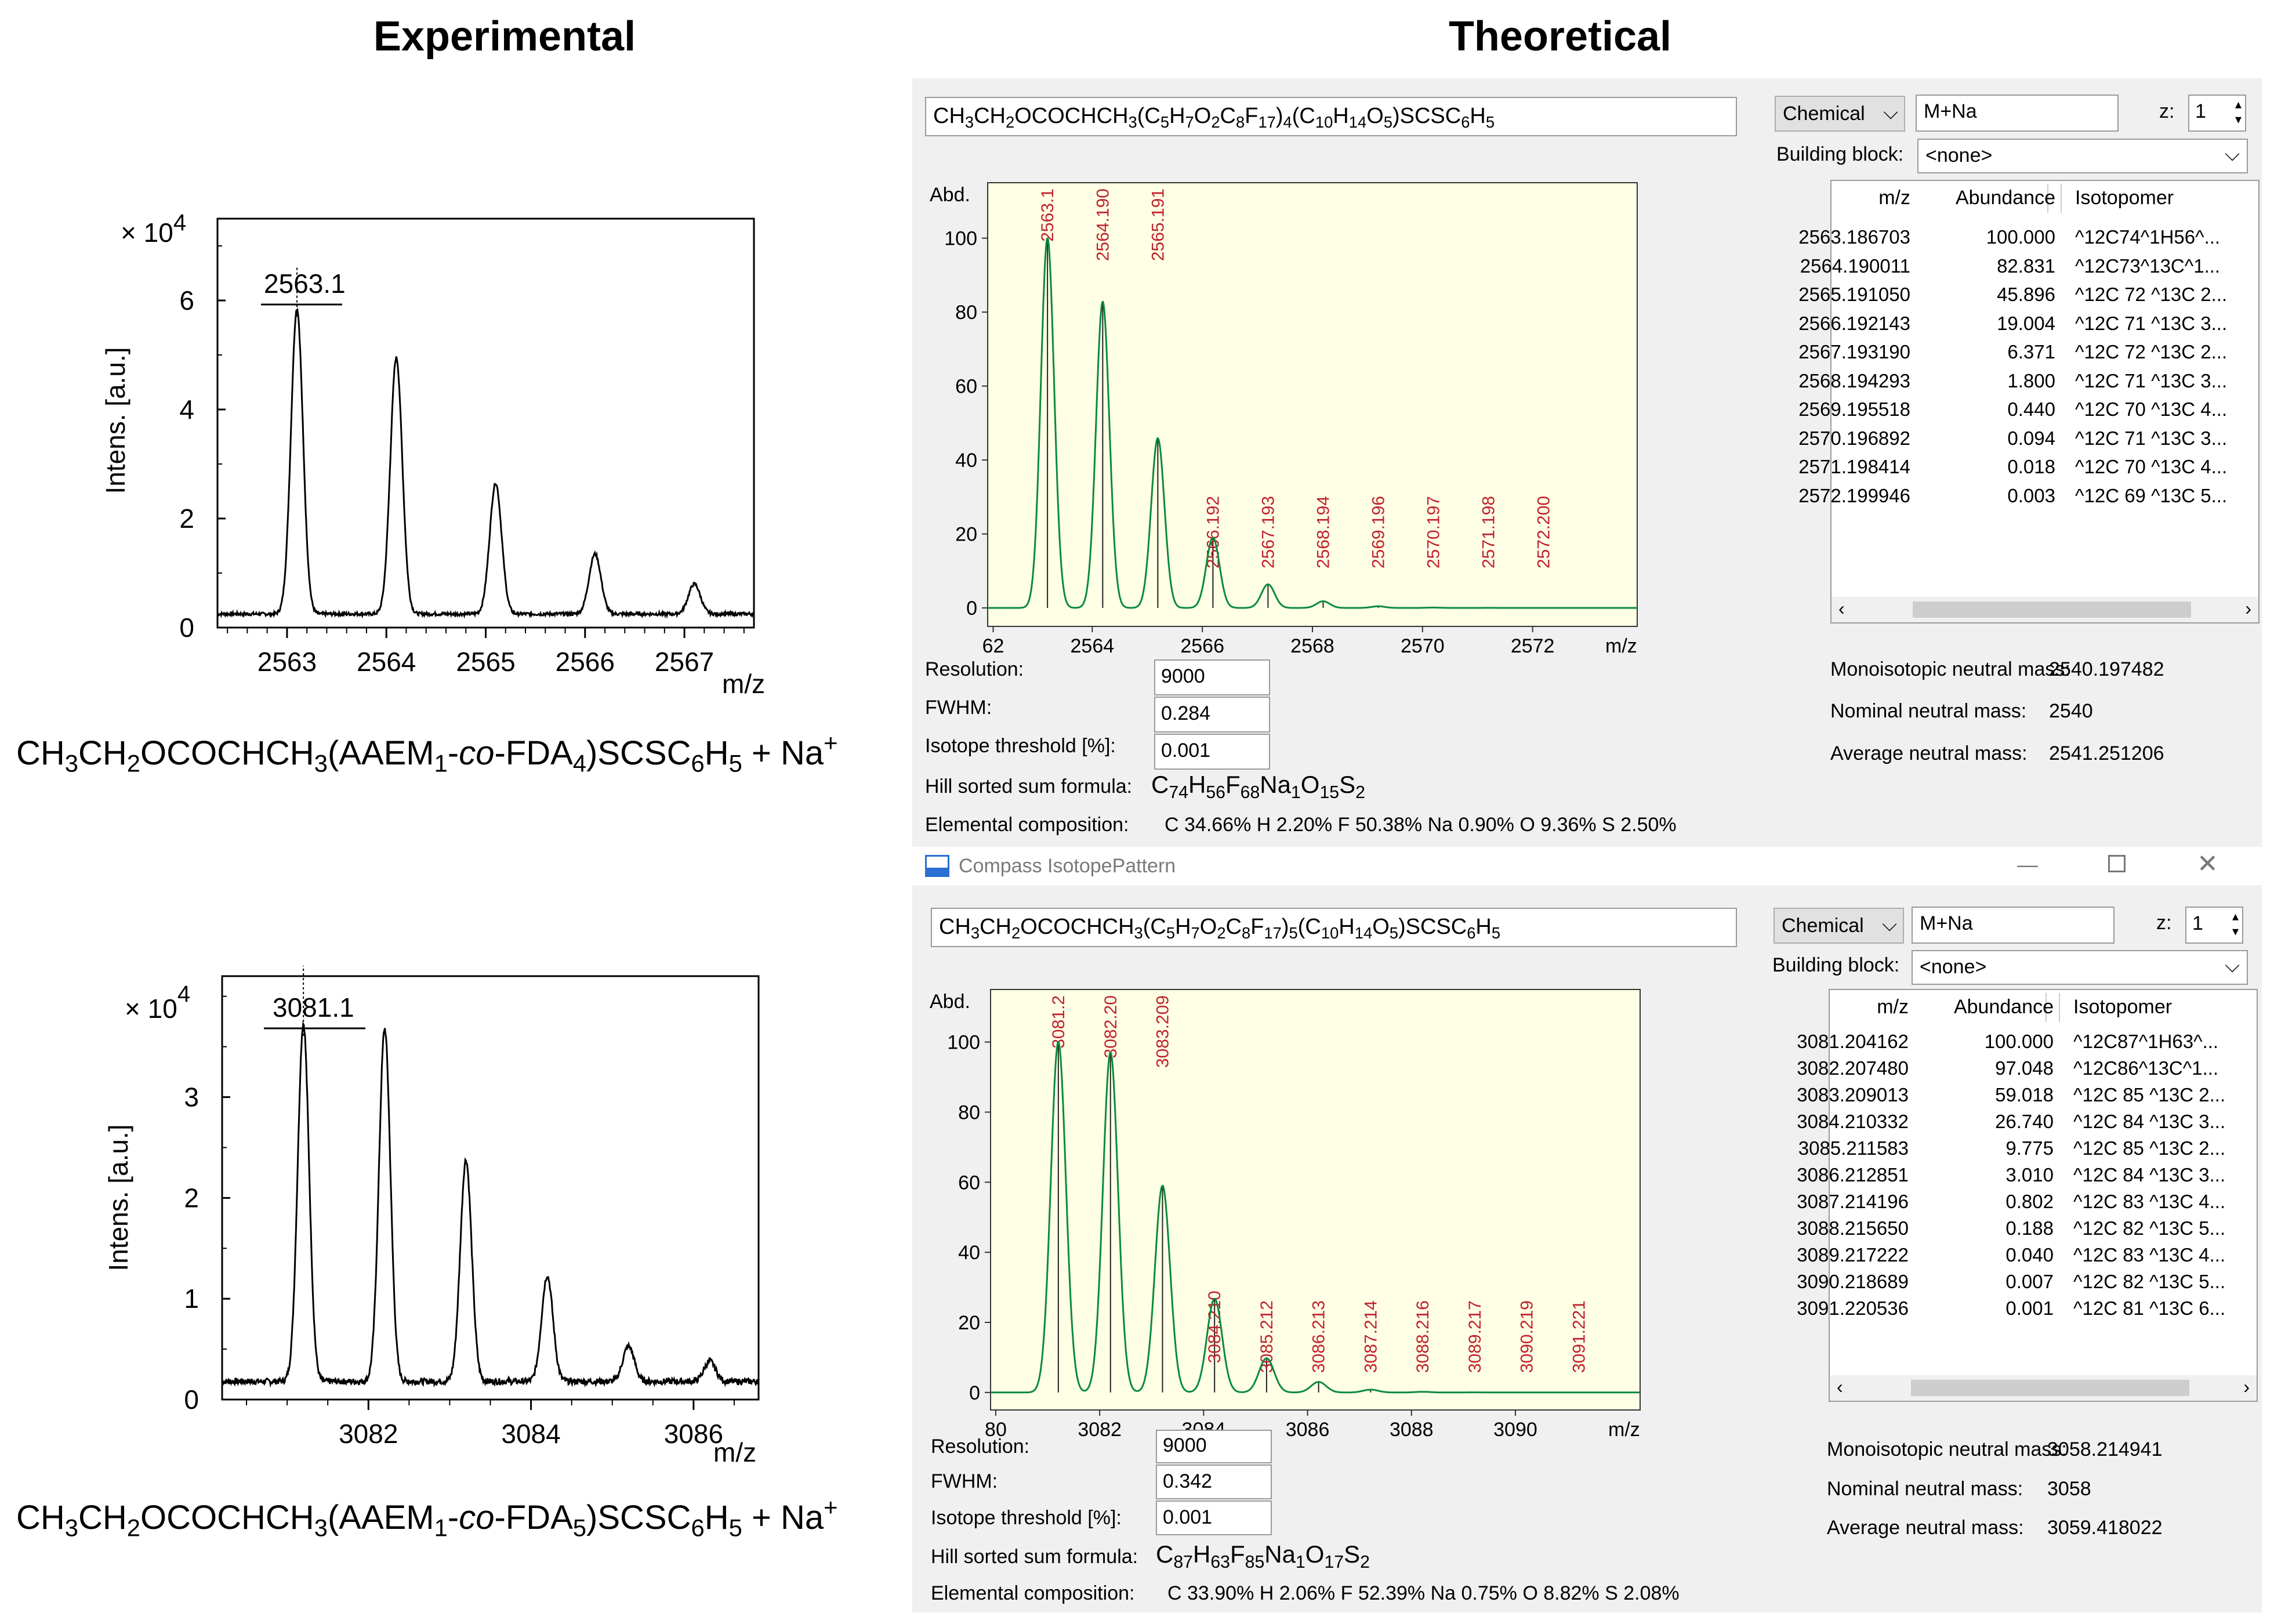 This screenshot has height=1624, width=2274. I want to click on cell-mz: 3083.209013, so click(1853, 1094).